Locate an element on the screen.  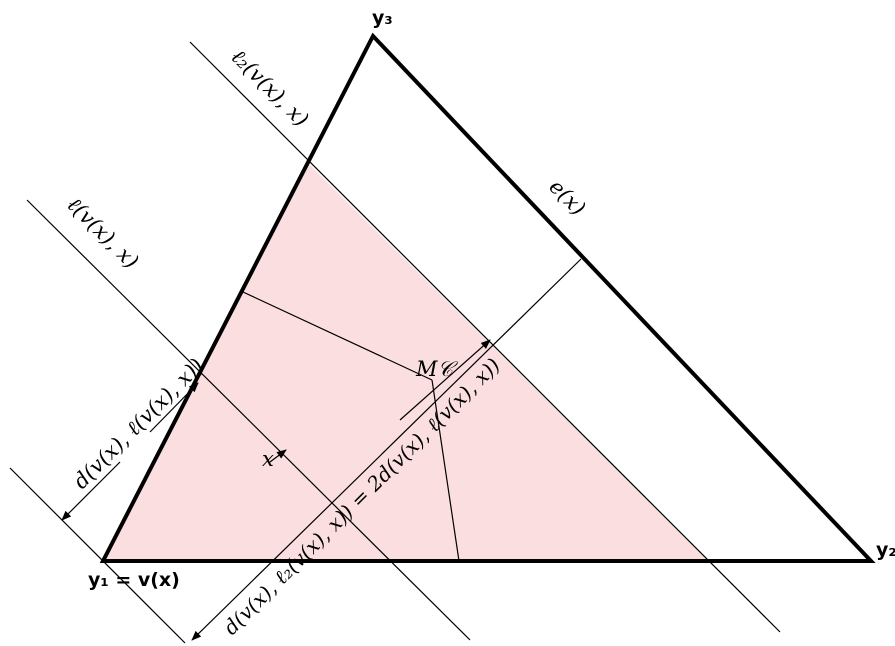
label-y3: y₃ is located at coordinates (382, 18).